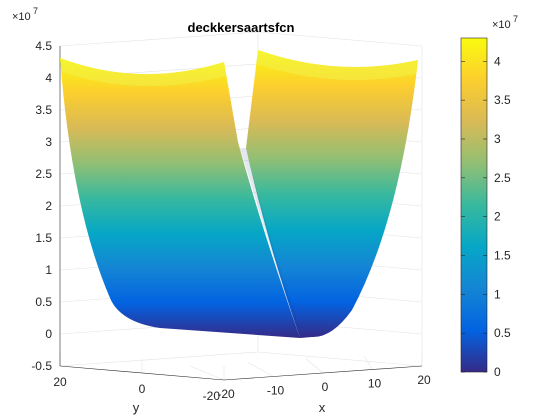 Image resolution: width=560 pixels, height=420 pixels. What do you see at coordinates (337, 65) in the screenshot?
I see `surface-right-rim` at bounding box center [337, 65].